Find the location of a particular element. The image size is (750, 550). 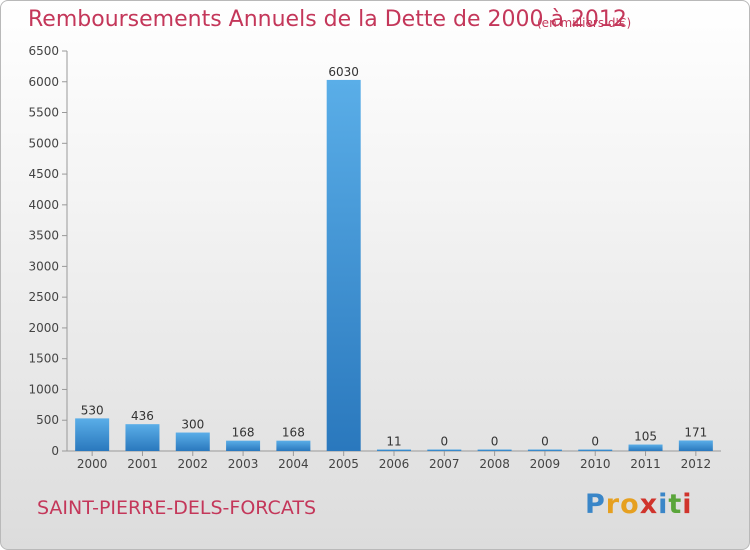

y-tick-label: 1000 is located at coordinates (43, 389).